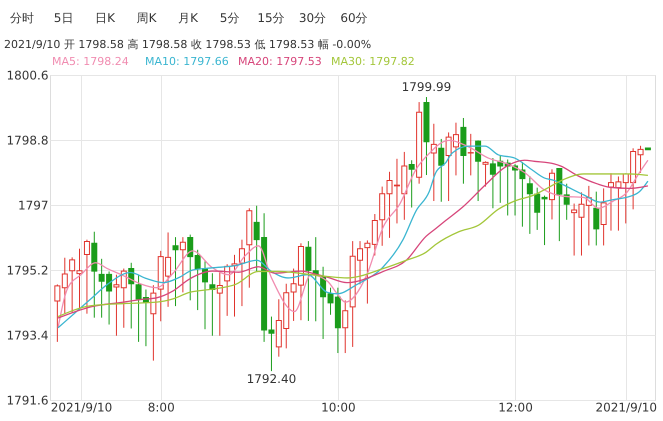 This screenshot has height=421, width=663. What do you see at coordinates (90, 61) in the screenshot?
I see `text: MA5: 1798.24` at bounding box center [90, 61].